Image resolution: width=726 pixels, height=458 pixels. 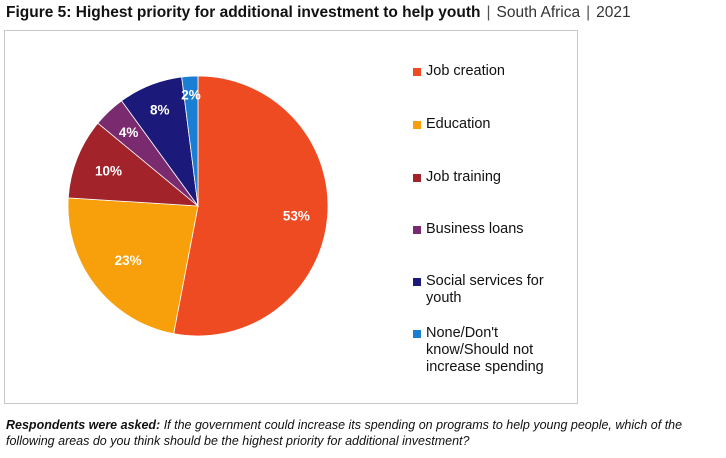 I want to click on data-label: 10%, so click(x=108, y=171).